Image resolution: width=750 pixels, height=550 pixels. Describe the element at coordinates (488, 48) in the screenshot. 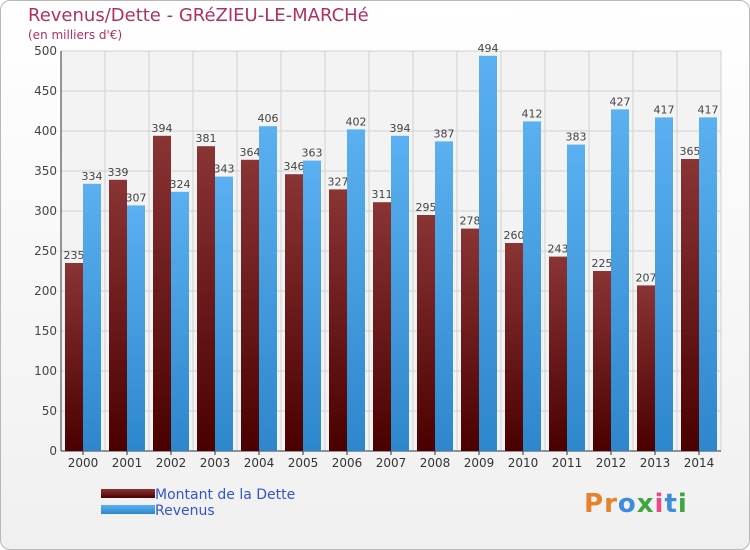

I see `data-label: 494` at that location.